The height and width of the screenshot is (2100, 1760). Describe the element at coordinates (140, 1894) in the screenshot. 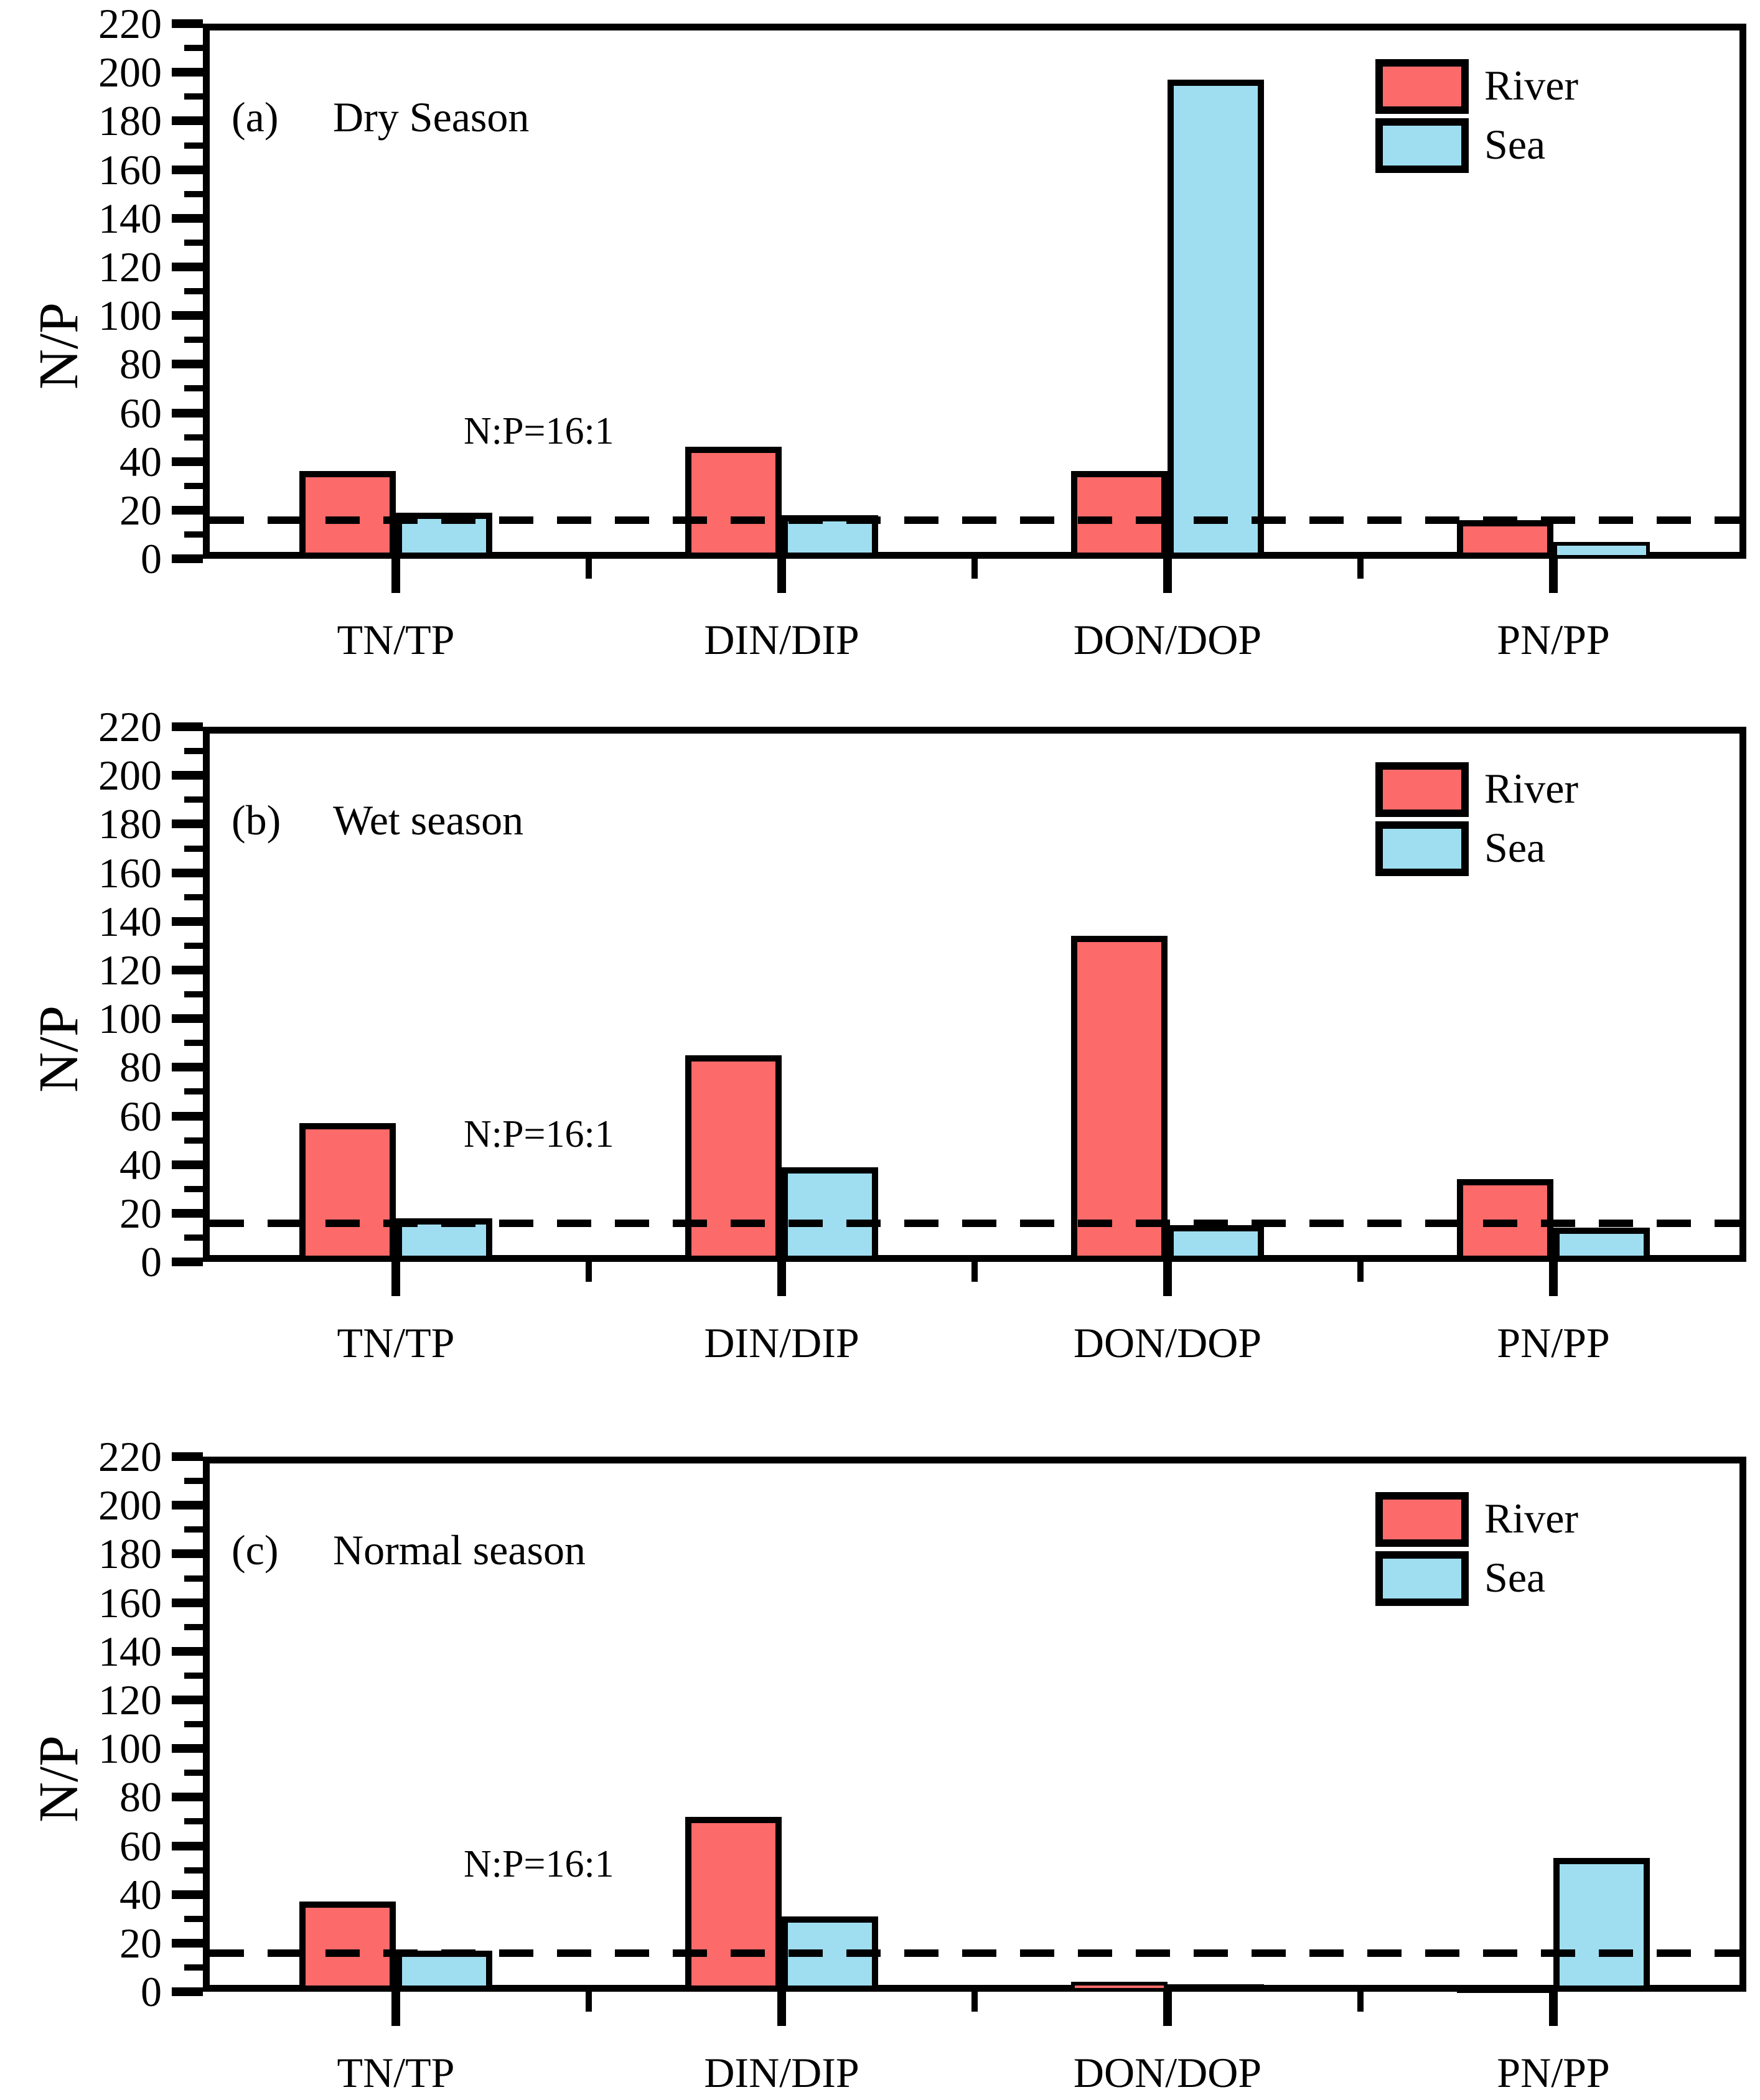

I see `y-tick-label: 40` at that location.